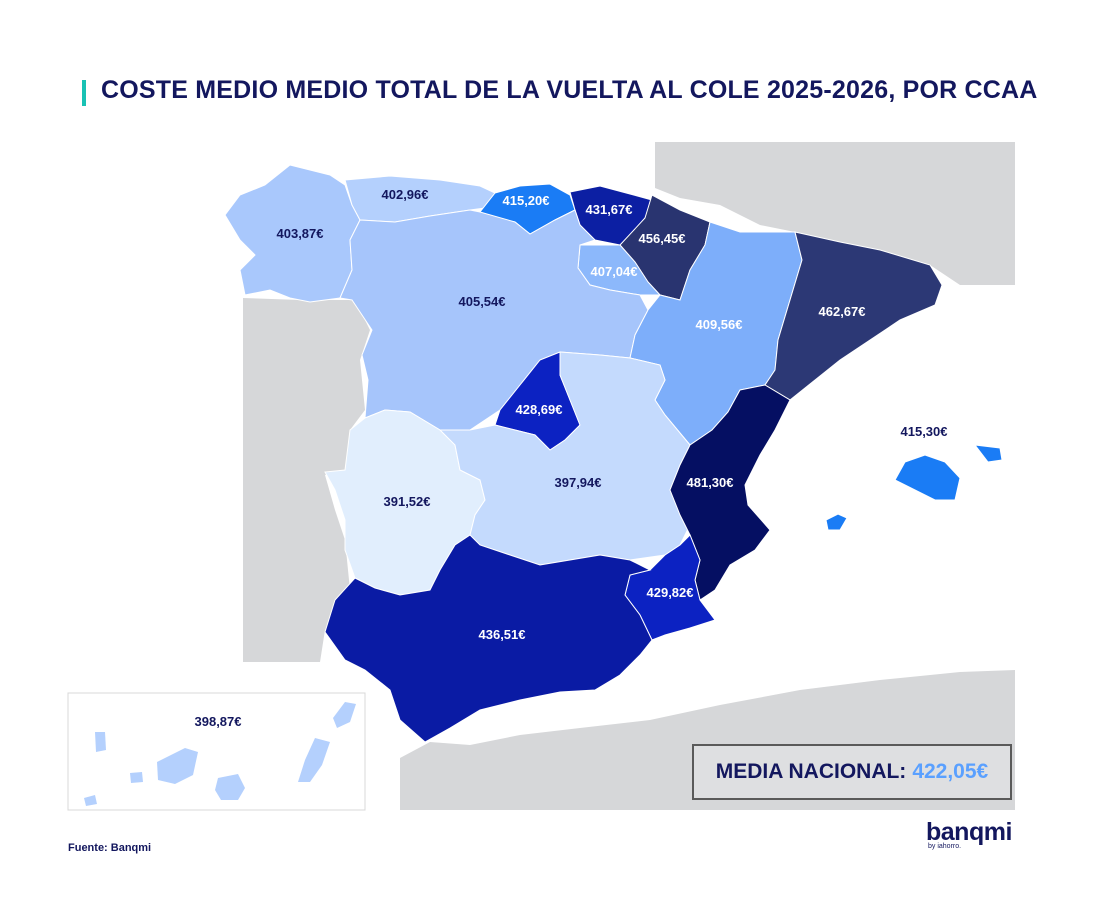 The width and height of the screenshot is (1097, 918). What do you see at coordinates (710, 482) in the screenshot?
I see `label-comunidad-valenciana: 481,30€` at bounding box center [710, 482].